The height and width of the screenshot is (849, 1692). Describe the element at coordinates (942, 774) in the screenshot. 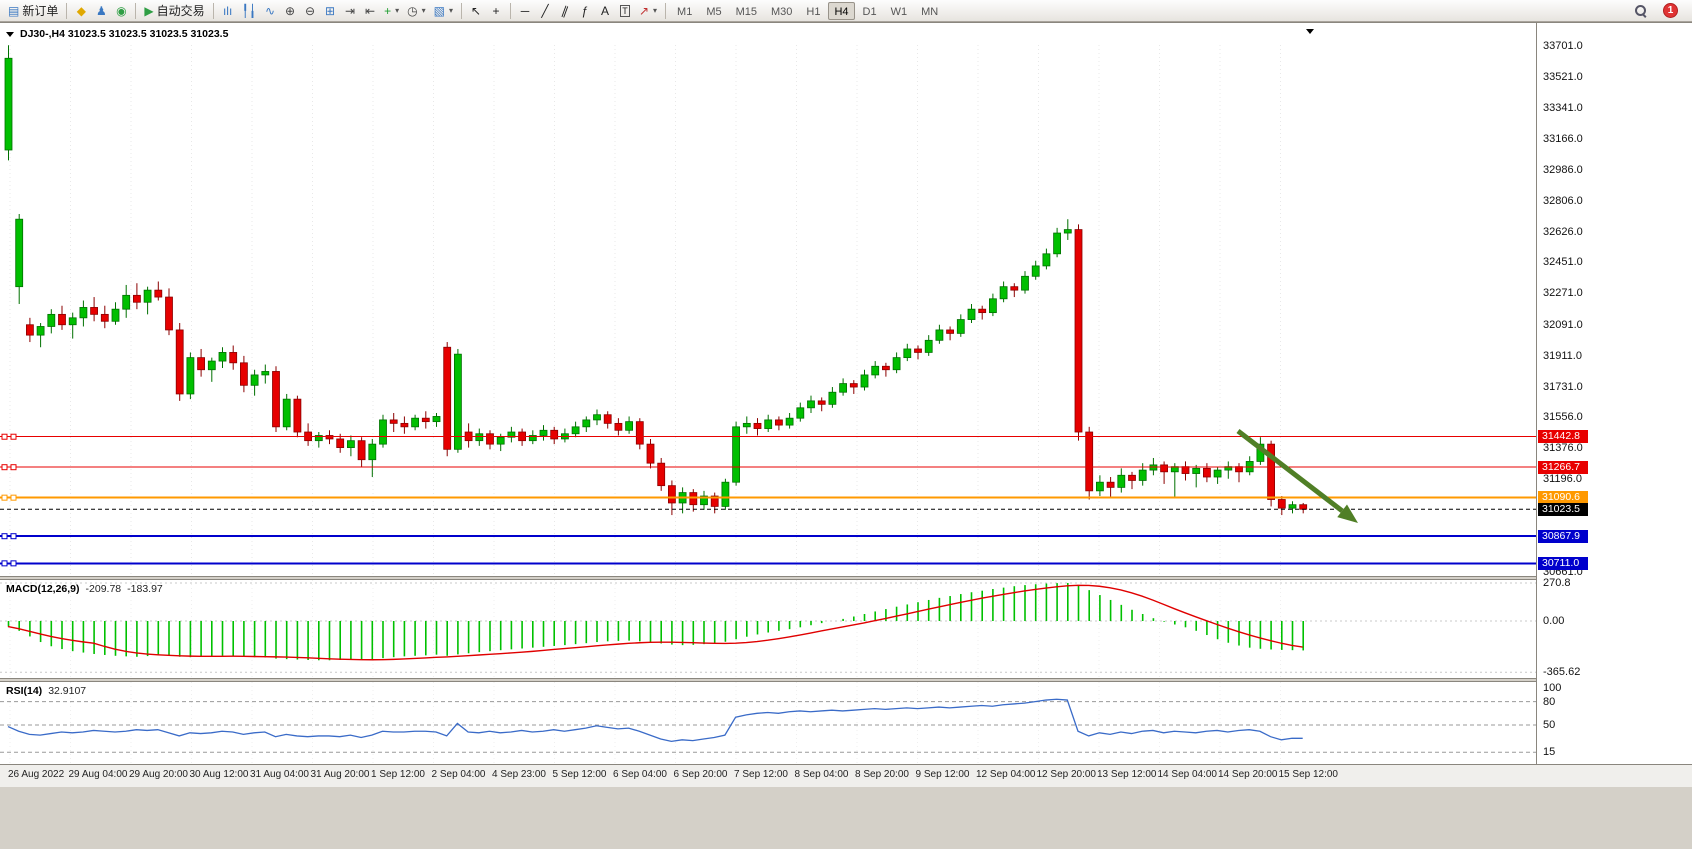

I see `time-axis-label: 9 Sep 12:00` at that location.